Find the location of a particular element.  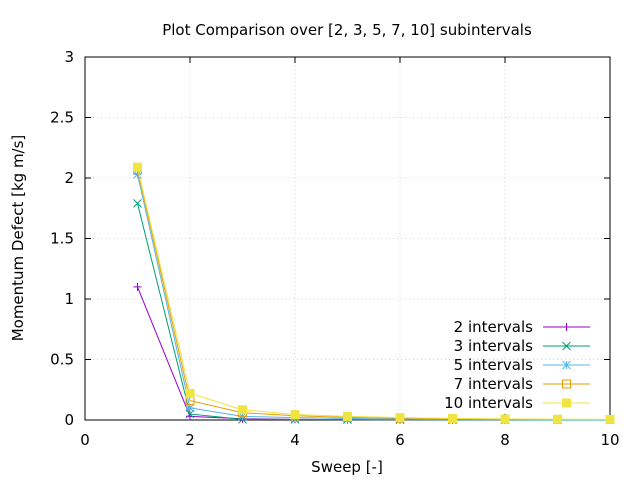

legend-label: 3 intervals is located at coordinates (493, 346).